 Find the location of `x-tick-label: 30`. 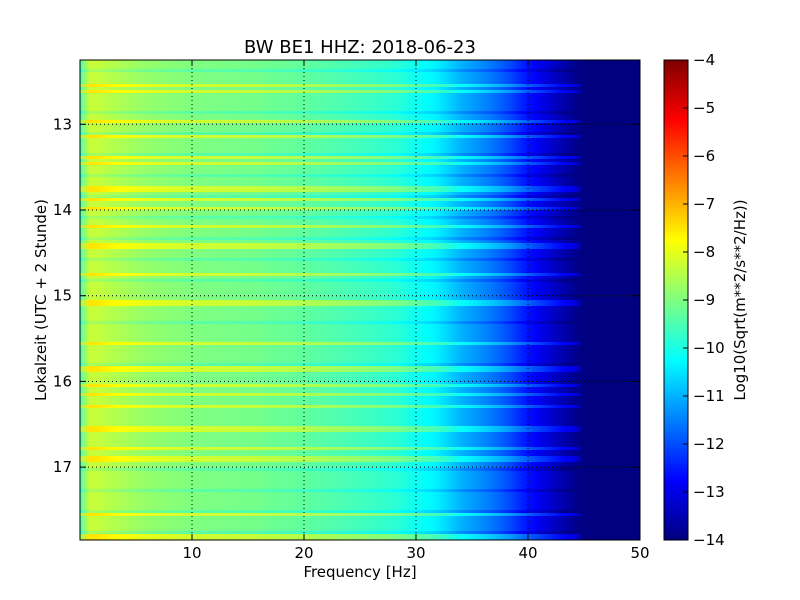

x-tick-label: 30 is located at coordinates (415, 553).